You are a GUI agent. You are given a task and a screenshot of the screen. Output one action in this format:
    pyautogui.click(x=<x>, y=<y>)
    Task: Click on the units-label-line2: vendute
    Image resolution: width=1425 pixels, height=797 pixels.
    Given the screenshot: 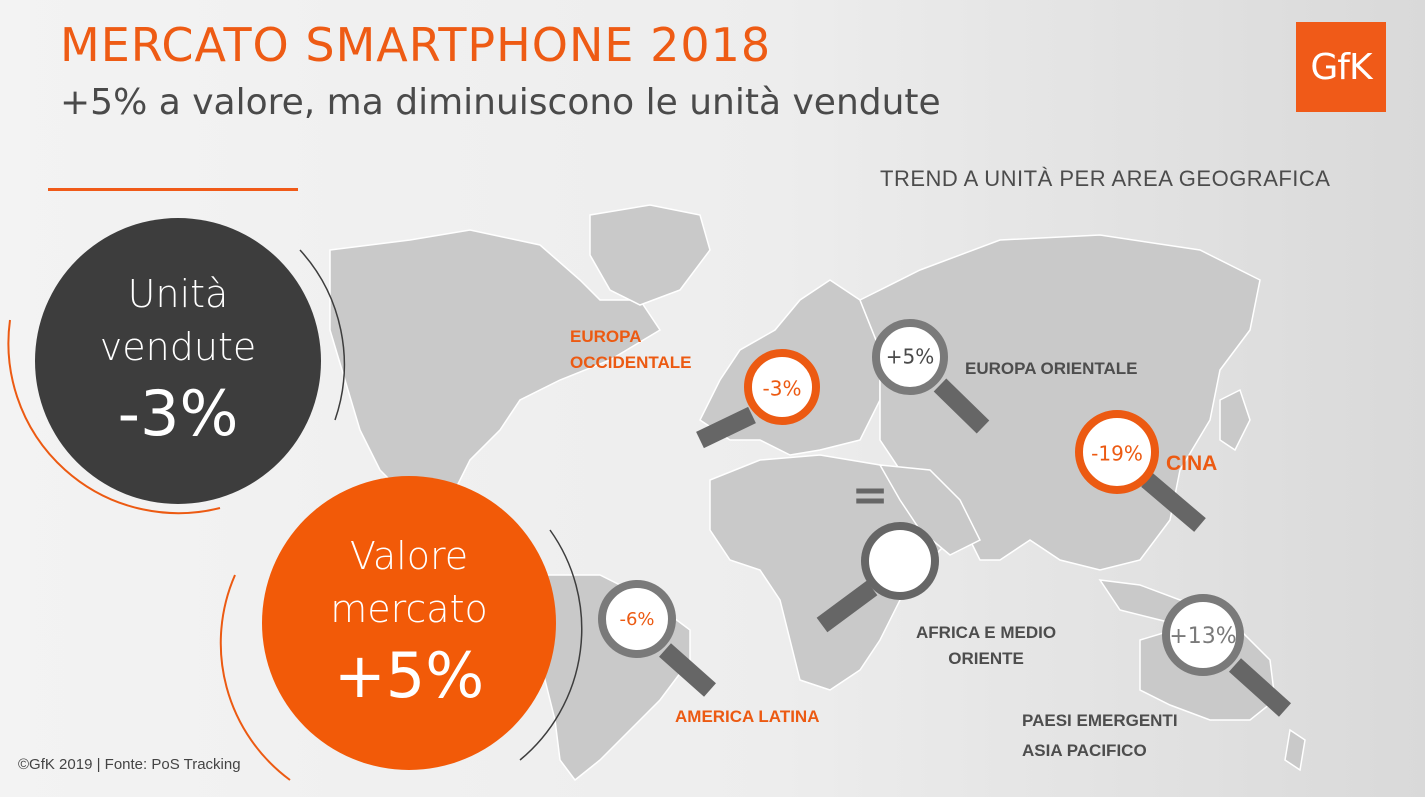 What is the action you would take?
    pyautogui.click(x=178, y=346)
    